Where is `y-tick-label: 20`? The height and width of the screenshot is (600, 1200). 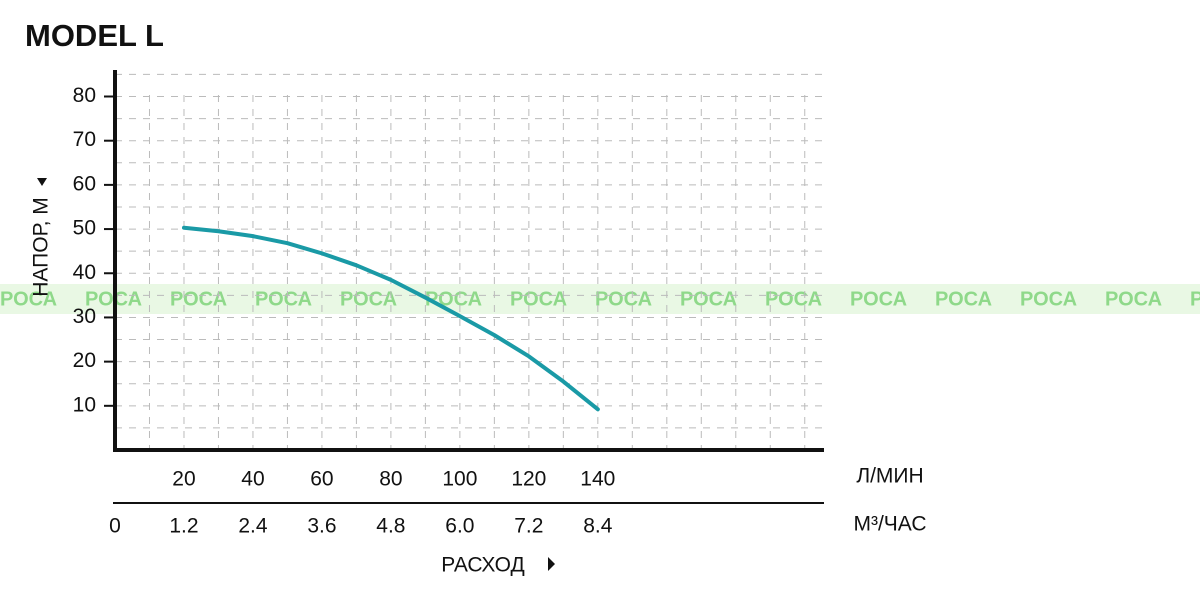
y-tick-label: 20 is located at coordinates (84, 360).